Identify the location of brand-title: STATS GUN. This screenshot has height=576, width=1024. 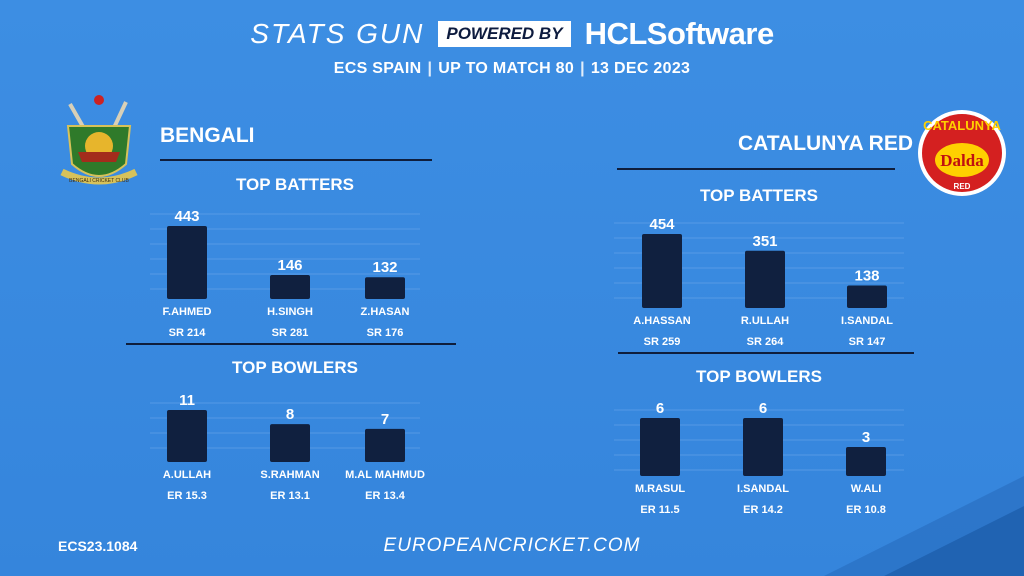
(337, 33).